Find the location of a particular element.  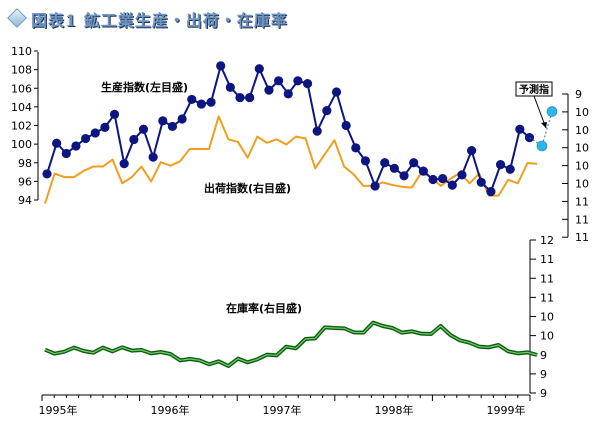

forecast-callout-label: 予測指 is located at coordinates (534, 89).